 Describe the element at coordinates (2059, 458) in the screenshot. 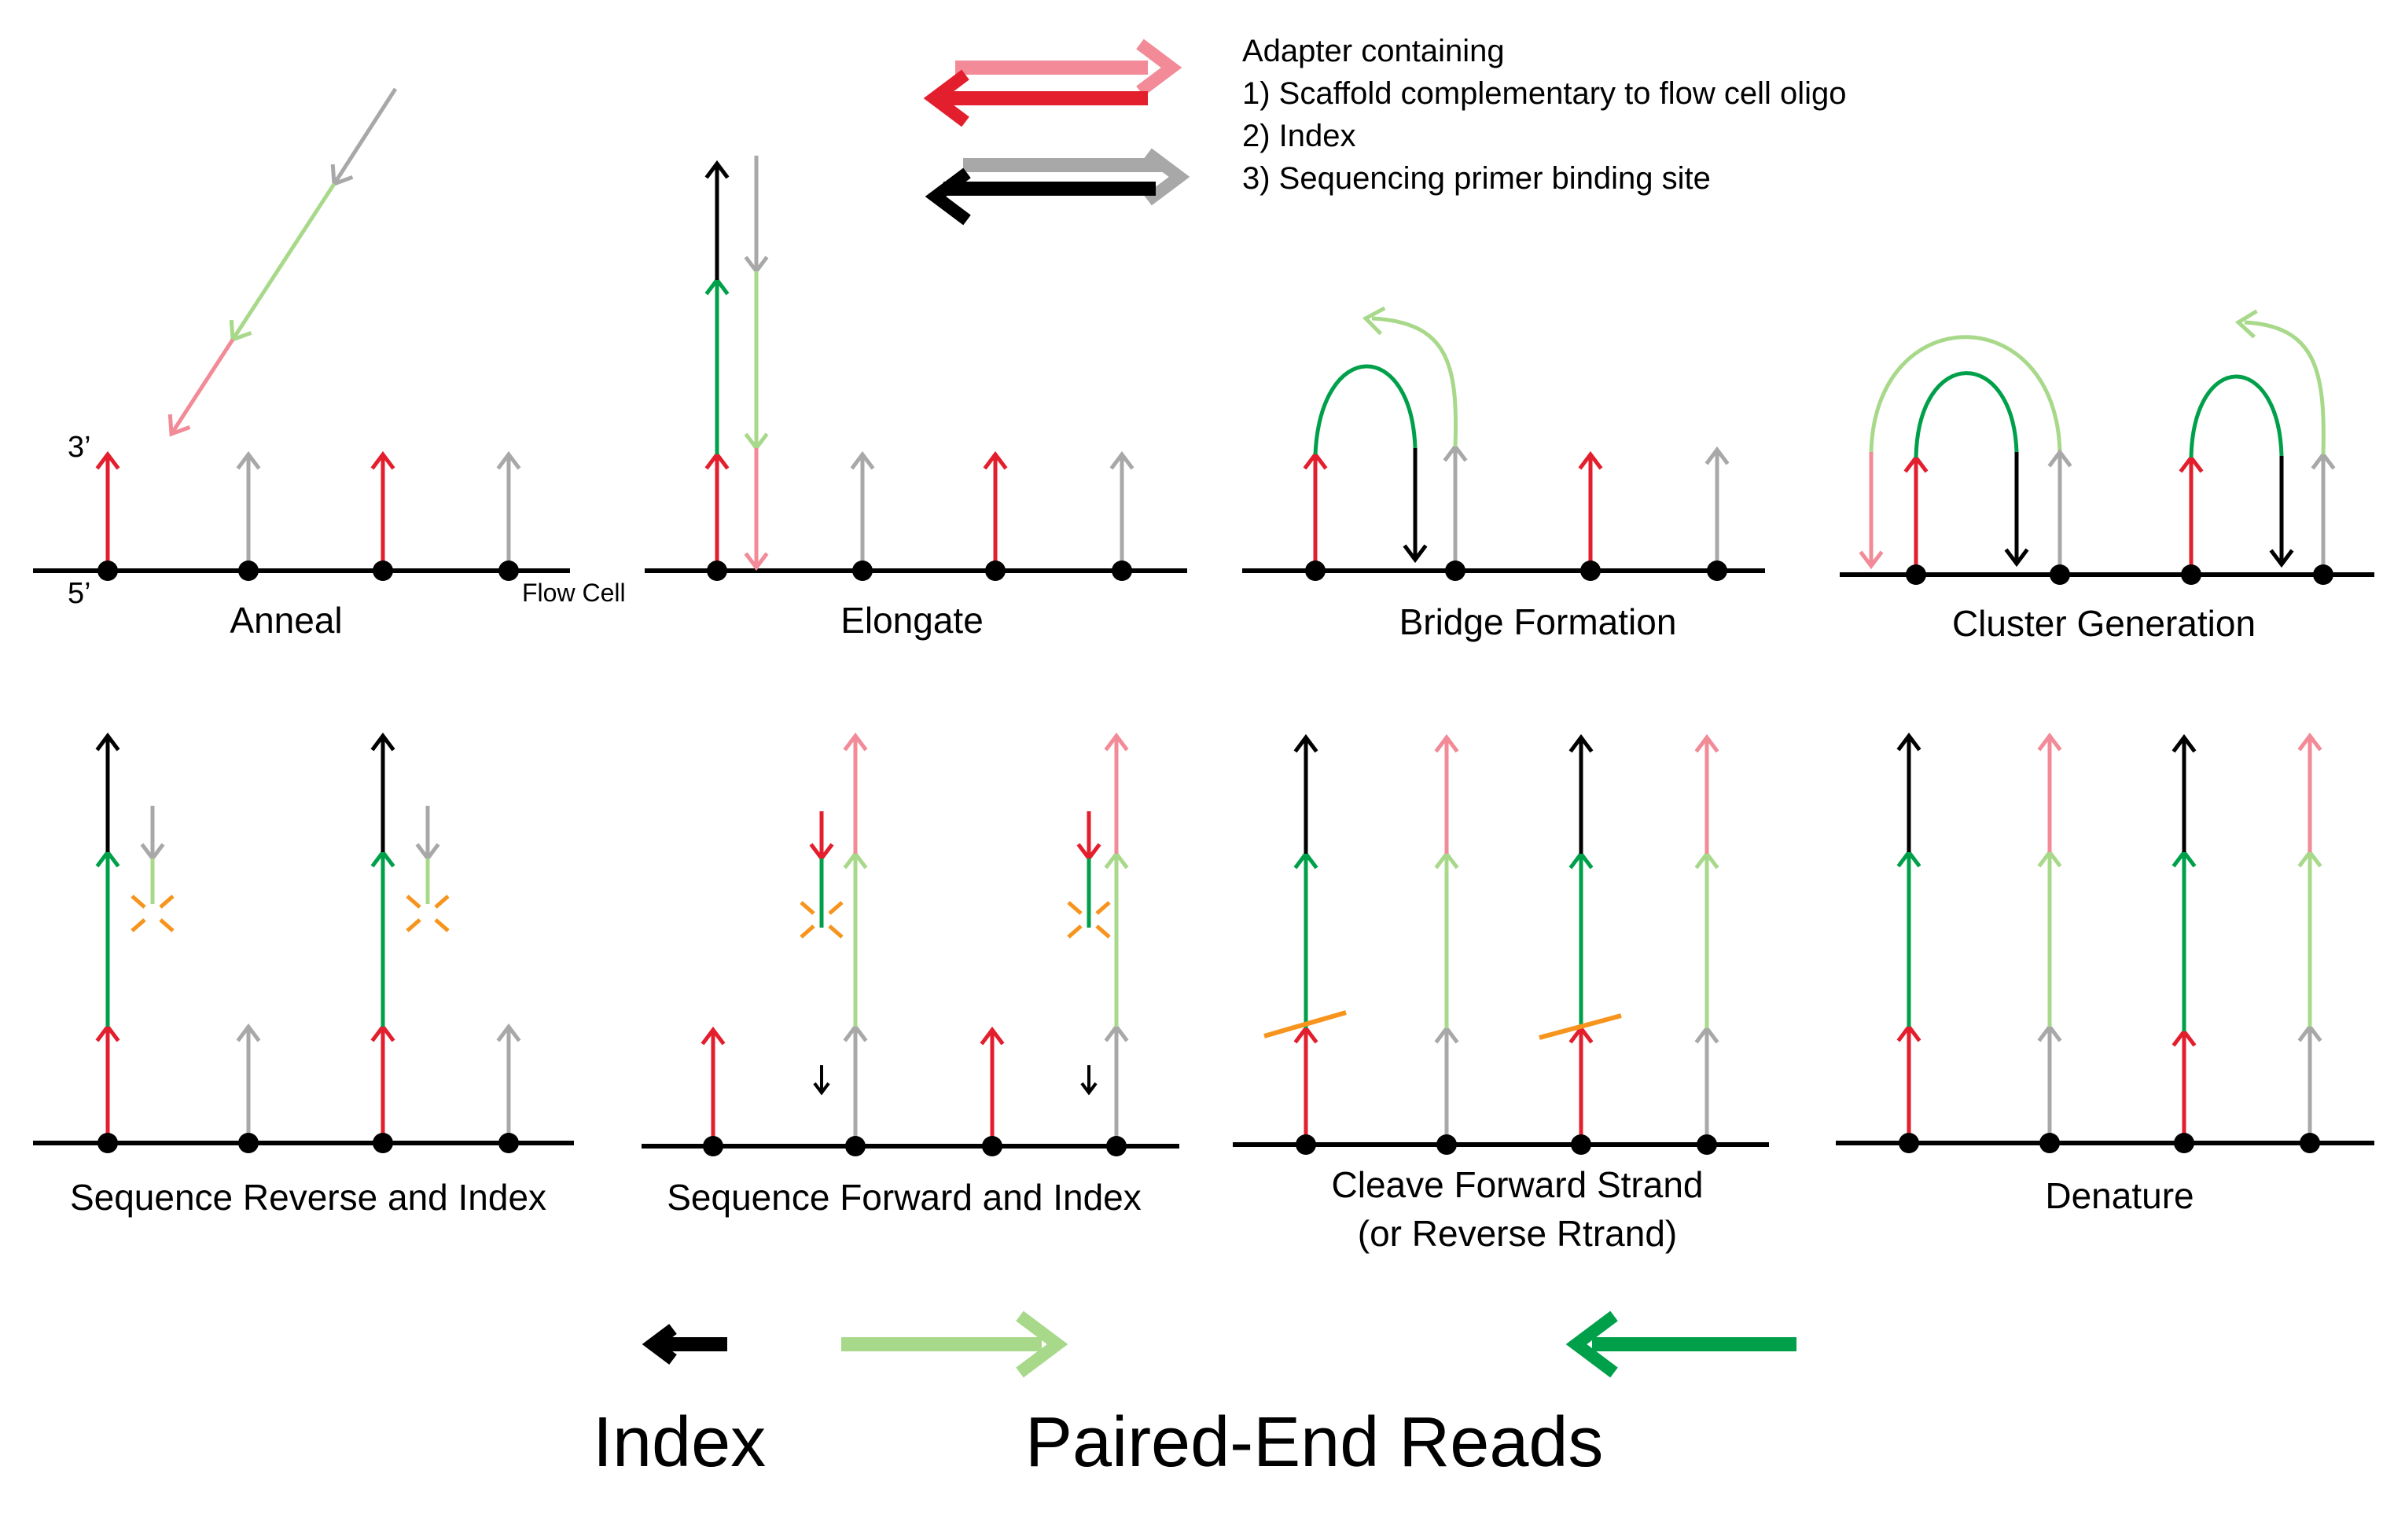

I see `cluster-grey-up-1-segment-1-head` at that location.